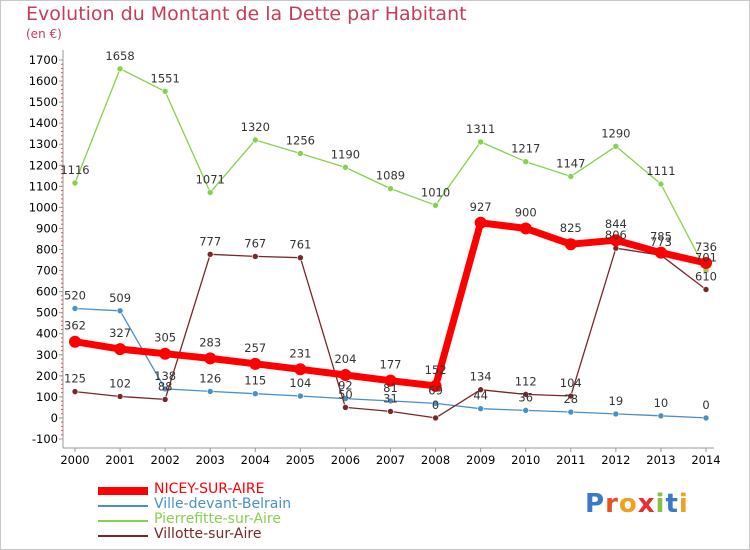 The height and width of the screenshot is (550, 750). What do you see at coordinates (47, 334) in the screenshot?
I see `y-tick-label: 400` at bounding box center [47, 334].